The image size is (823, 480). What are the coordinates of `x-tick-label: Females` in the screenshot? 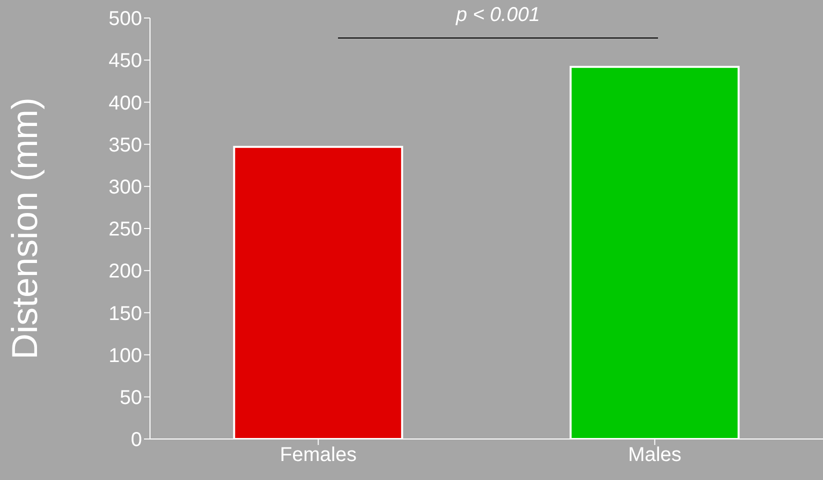 It's located at (318, 455).